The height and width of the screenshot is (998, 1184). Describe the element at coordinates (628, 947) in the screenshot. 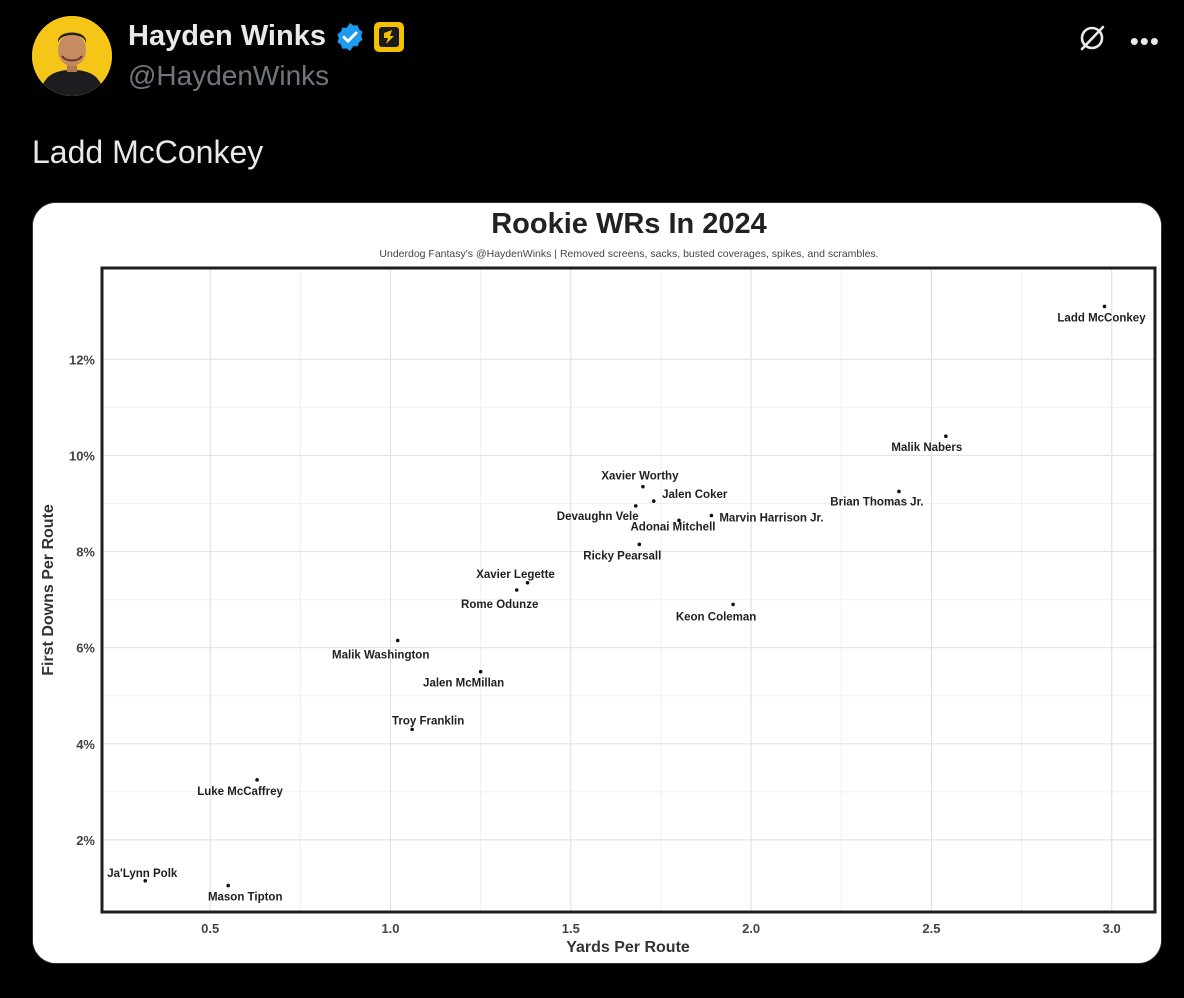

I see `x-axis-label: Yards Per Route` at that location.